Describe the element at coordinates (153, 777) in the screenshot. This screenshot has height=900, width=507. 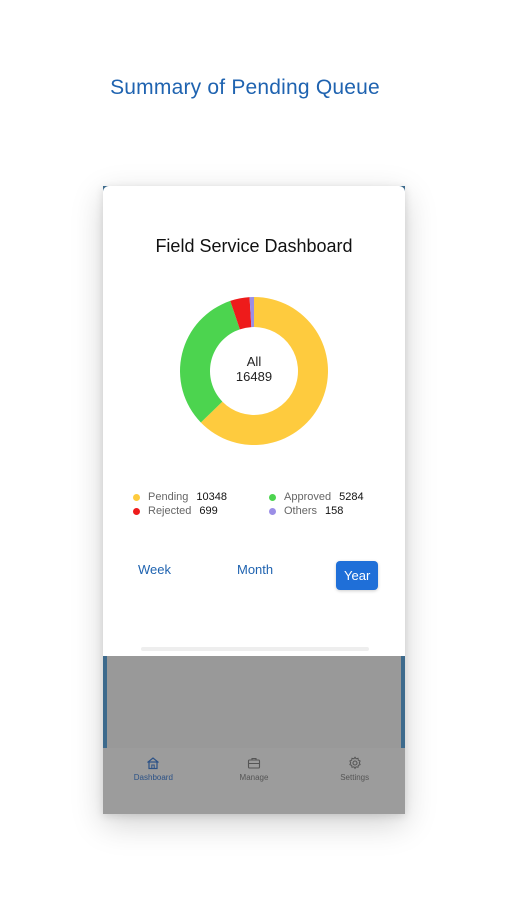
I see `tab-dashboard-label: Dashboard` at that location.